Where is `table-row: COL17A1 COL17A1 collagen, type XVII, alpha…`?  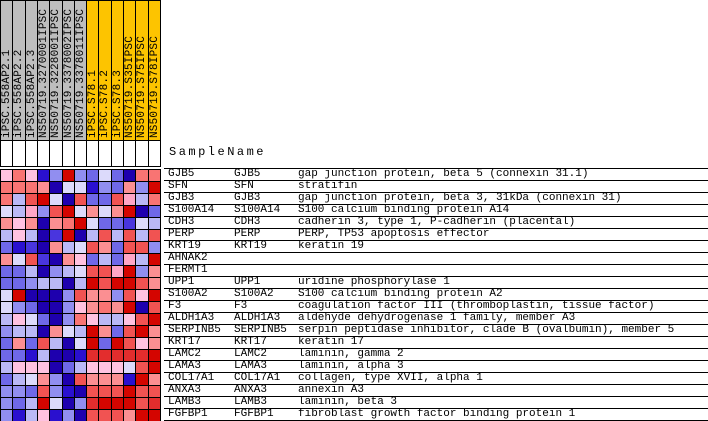 table-row: COL17A1 COL17A1 collagen, type XVII, alpha… is located at coordinates (436, 379).